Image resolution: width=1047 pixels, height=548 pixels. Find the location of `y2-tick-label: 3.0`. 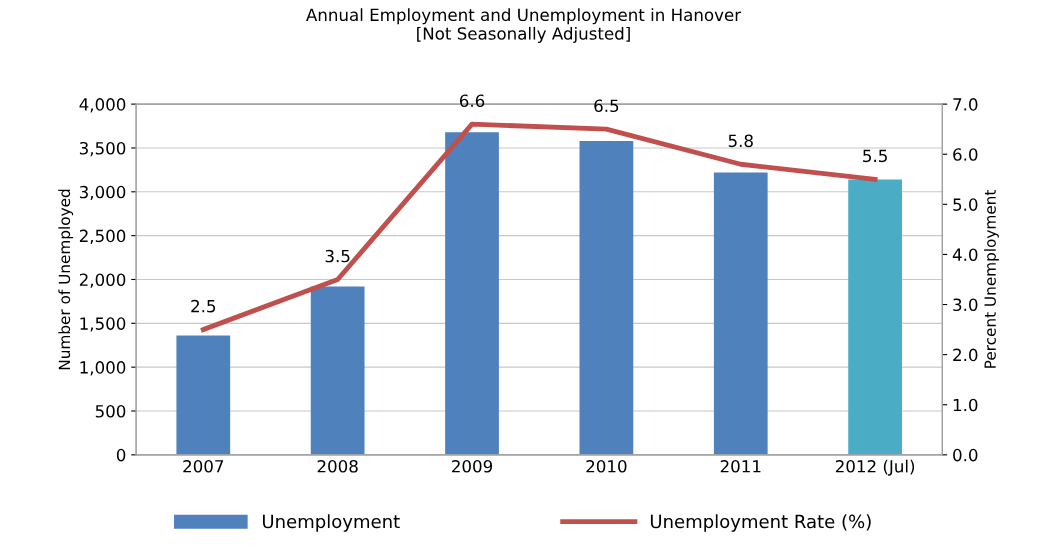

y2-tick-label: 3.0 is located at coordinates (965, 305).